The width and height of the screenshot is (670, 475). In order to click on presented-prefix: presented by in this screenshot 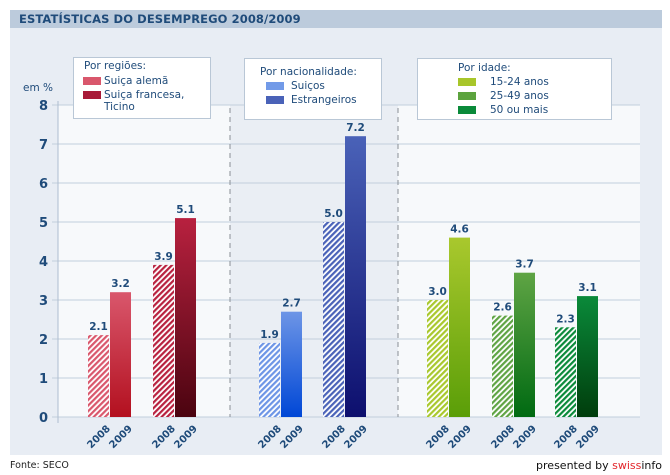, I will do `click(574, 465)`.